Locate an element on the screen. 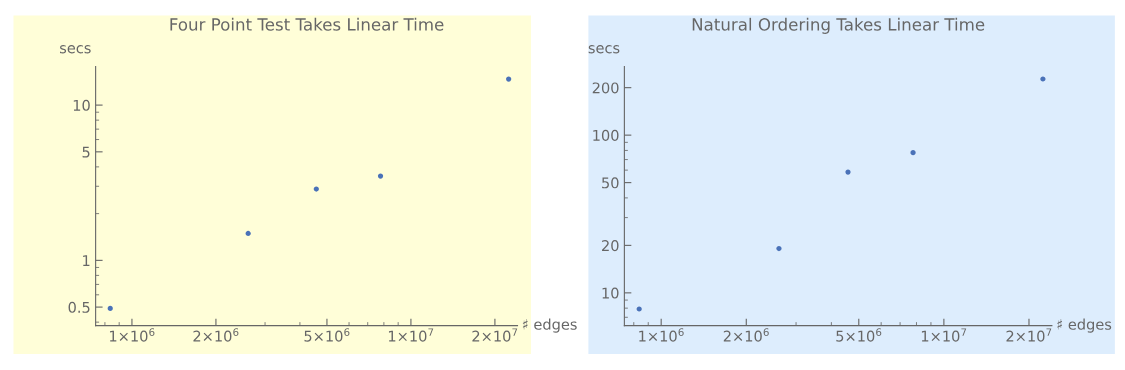 This screenshot has height=370, width=1125. chart-title: Four Point Test Takes Linear Time is located at coordinates (307, 24).